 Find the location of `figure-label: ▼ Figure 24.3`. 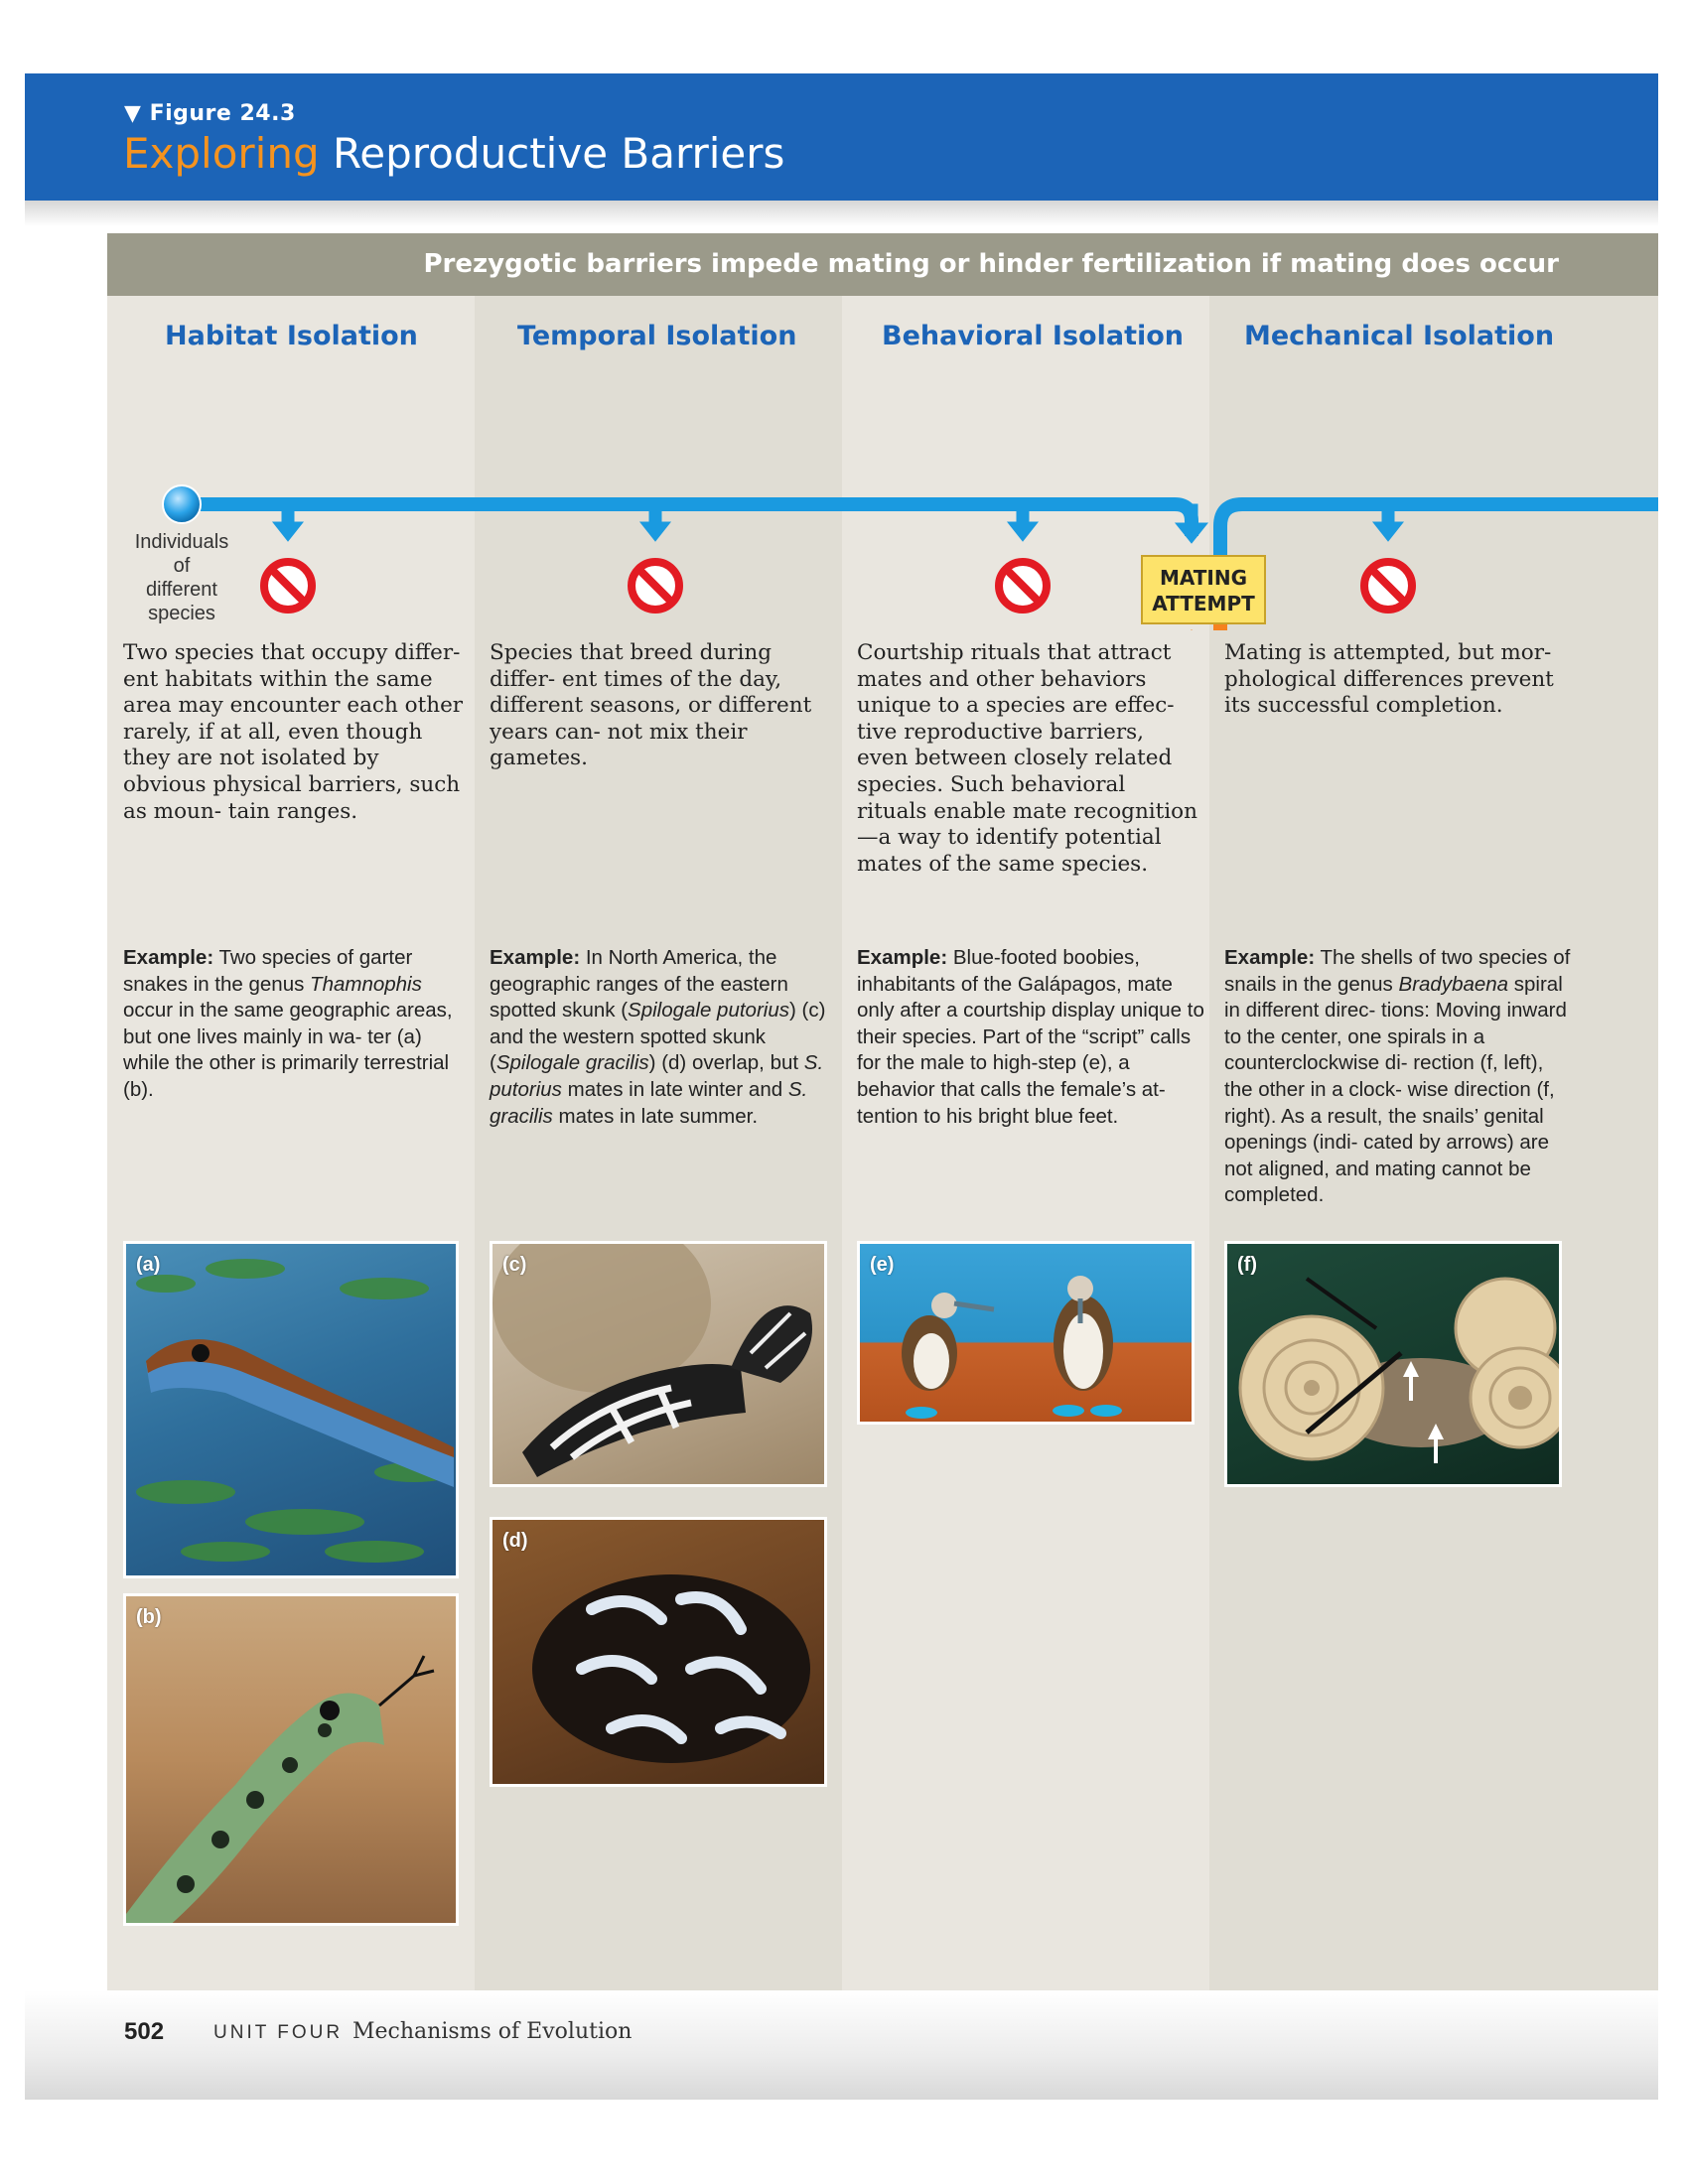

figure-label: ▼ Figure 24.3 is located at coordinates (210, 113).